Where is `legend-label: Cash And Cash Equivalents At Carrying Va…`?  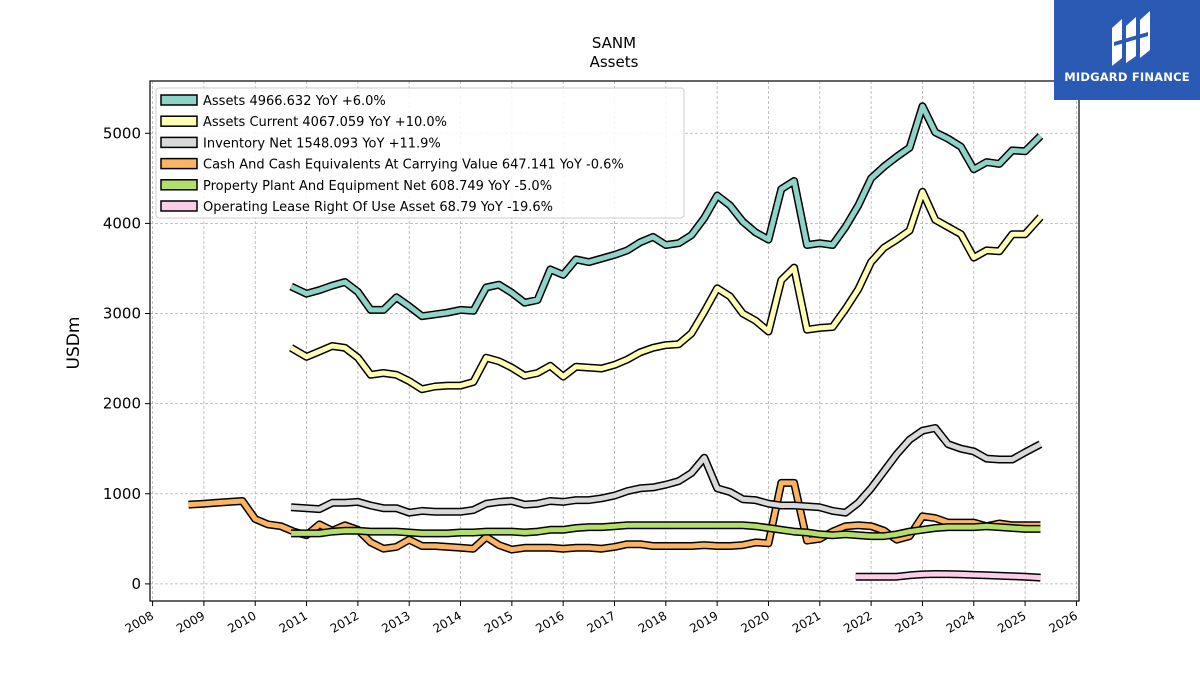 legend-label: Cash And Cash Equivalents At Carrying Va… is located at coordinates (413, 165).